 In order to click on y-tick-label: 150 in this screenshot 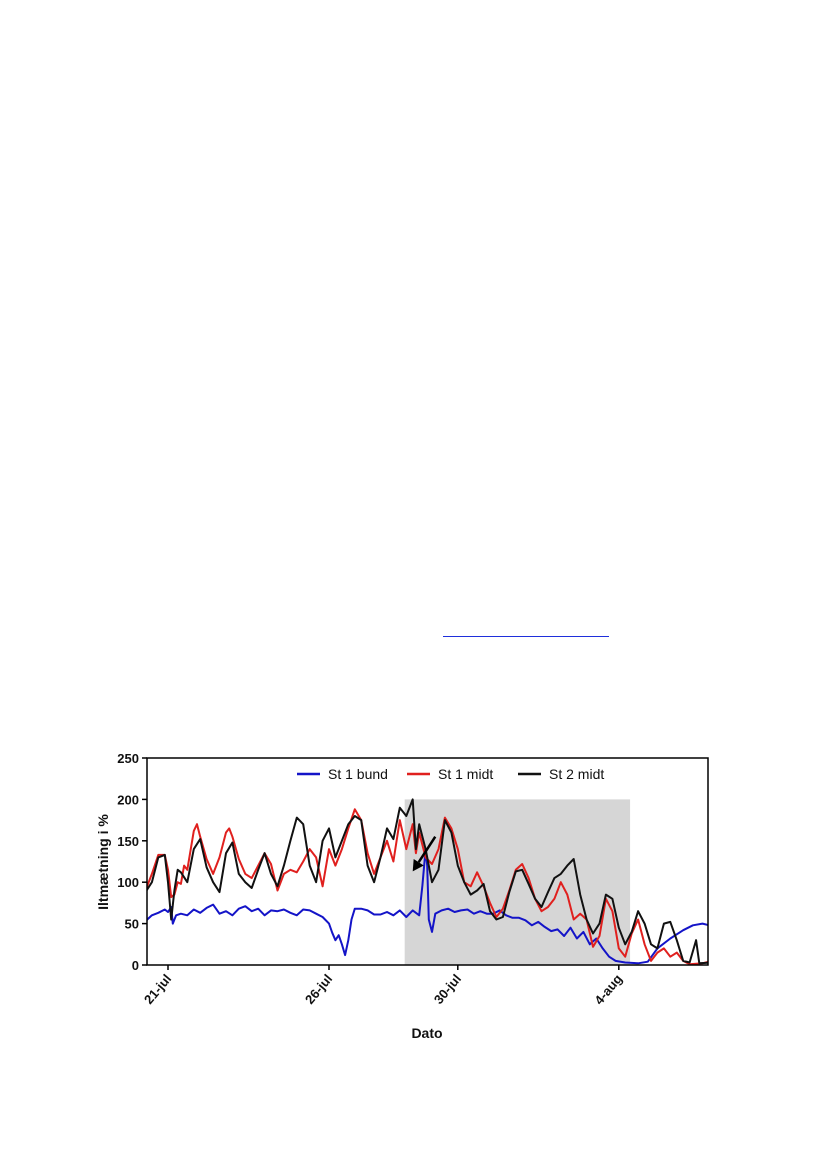, I will do `click(128, 841)`.